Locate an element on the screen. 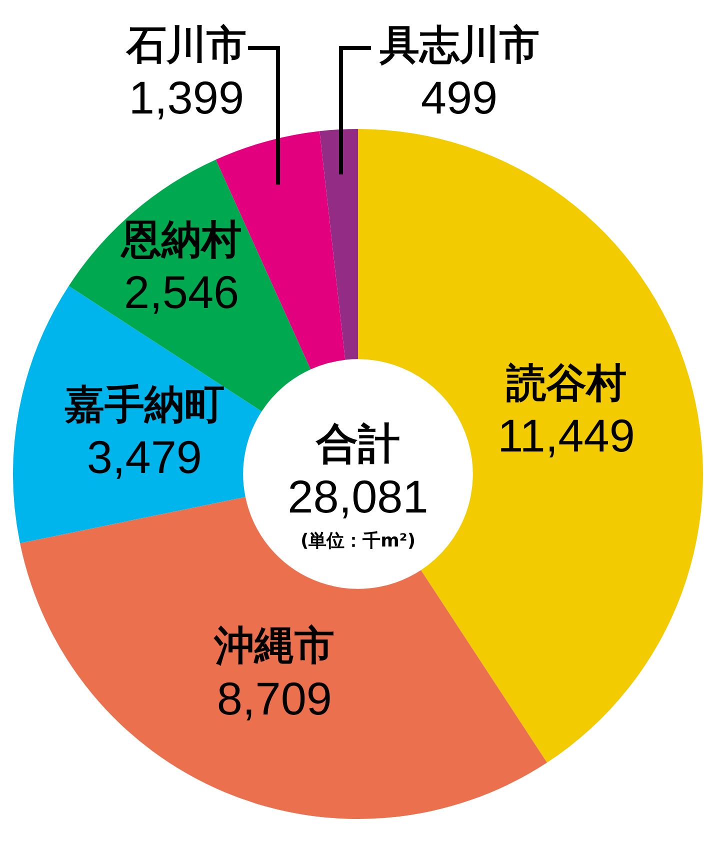 This screenshot has width=720, height=850. data-label: 8,709 is located at coordinates (274, 698).